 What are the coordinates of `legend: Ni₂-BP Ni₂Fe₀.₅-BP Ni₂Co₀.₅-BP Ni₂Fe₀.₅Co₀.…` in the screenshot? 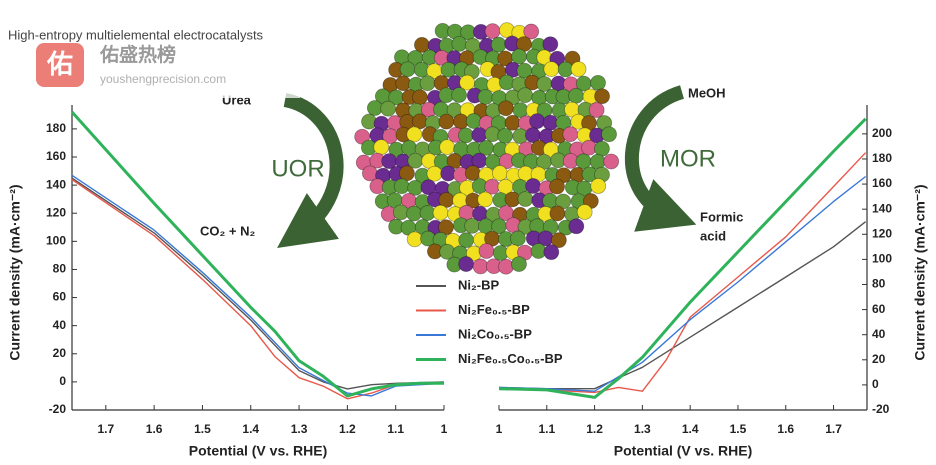 It's located at (489, 321).